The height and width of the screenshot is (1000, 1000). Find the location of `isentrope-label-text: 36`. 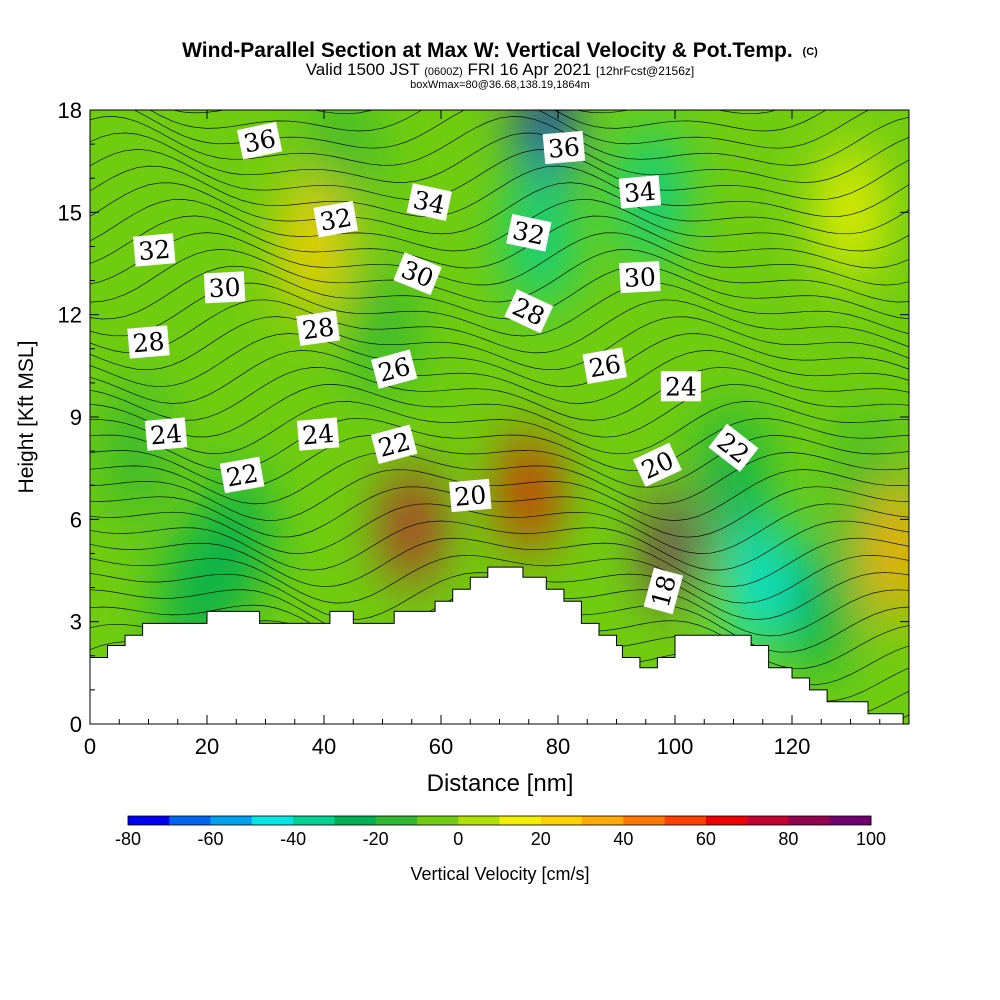

isentrope-label-text: 36 is located at coordinates (564, 148).